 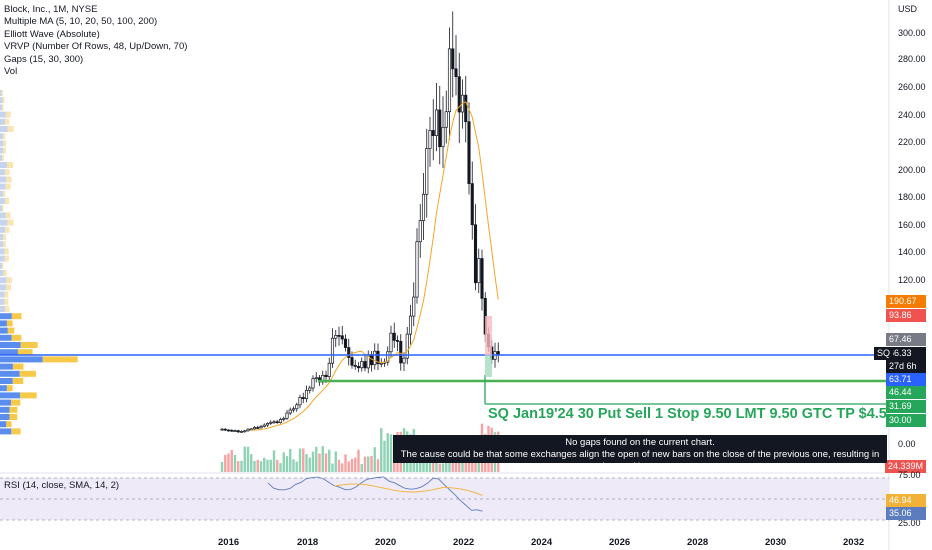 I want to click on price-label-target: 31.69, so click(x=906, y=406).